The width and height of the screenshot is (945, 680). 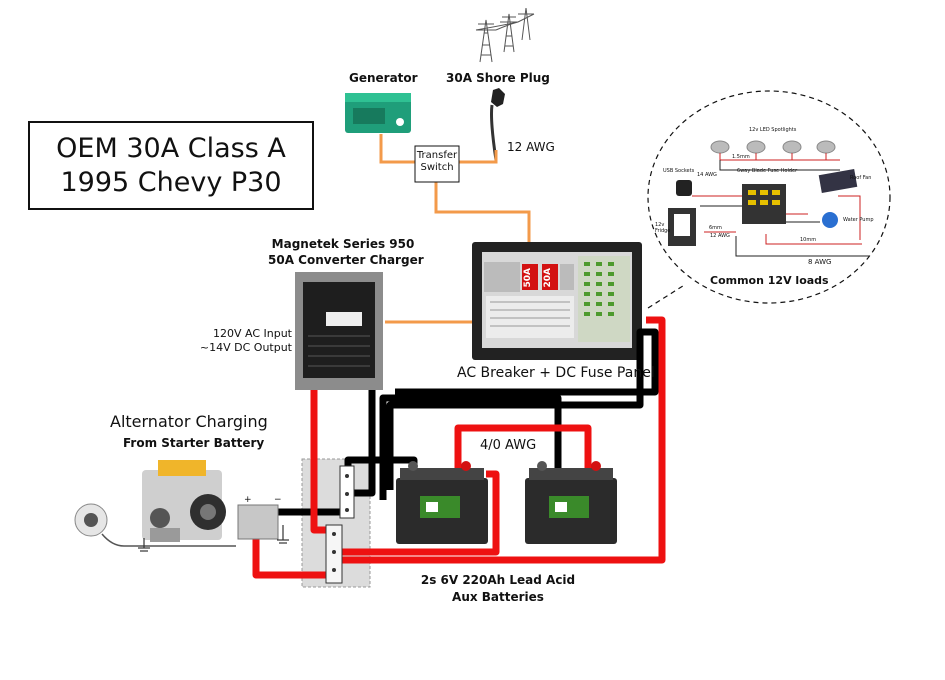 I want to click on loads-diagram, so click(x=769, y=198).